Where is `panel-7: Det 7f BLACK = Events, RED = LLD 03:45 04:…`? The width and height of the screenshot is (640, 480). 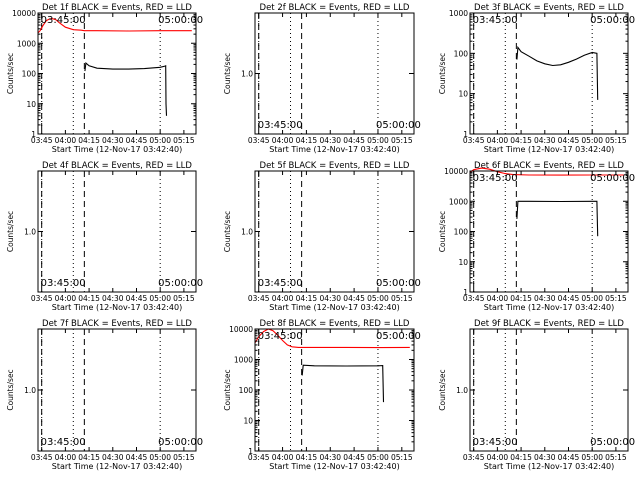 panel-7: Det 7f BLACK = Events, RED = LLD 03:45 04:… is located at coordinates (104, 395).